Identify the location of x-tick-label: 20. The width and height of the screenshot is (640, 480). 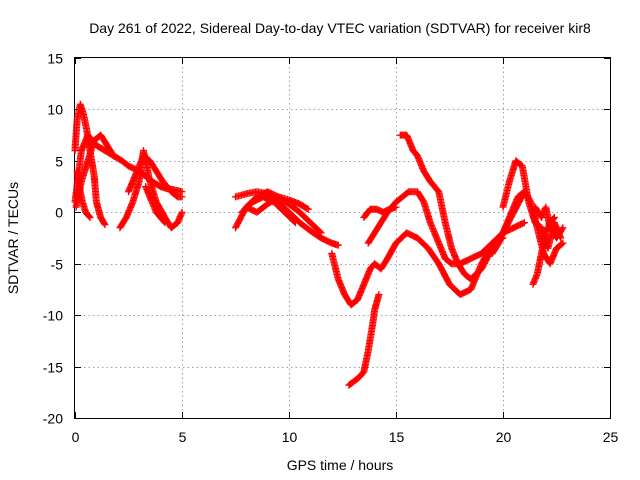
(504, 437).